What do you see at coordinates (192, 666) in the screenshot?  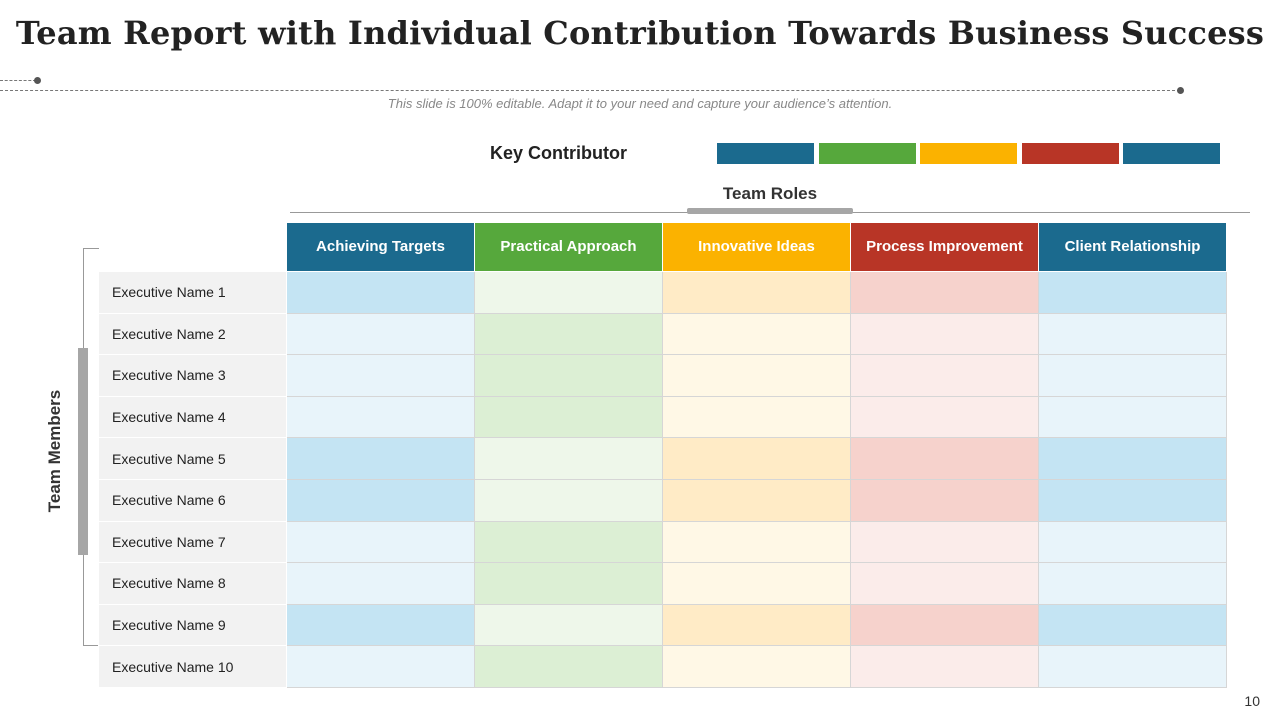 I see `executive-name: Executive Name 10` at bounding box center [192, 666].